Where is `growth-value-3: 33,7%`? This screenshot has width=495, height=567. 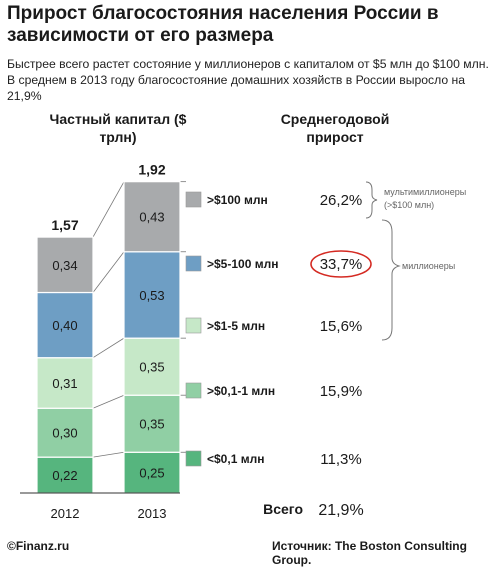
growth-value-3: 33,7% is located at coordinates (341, 264).